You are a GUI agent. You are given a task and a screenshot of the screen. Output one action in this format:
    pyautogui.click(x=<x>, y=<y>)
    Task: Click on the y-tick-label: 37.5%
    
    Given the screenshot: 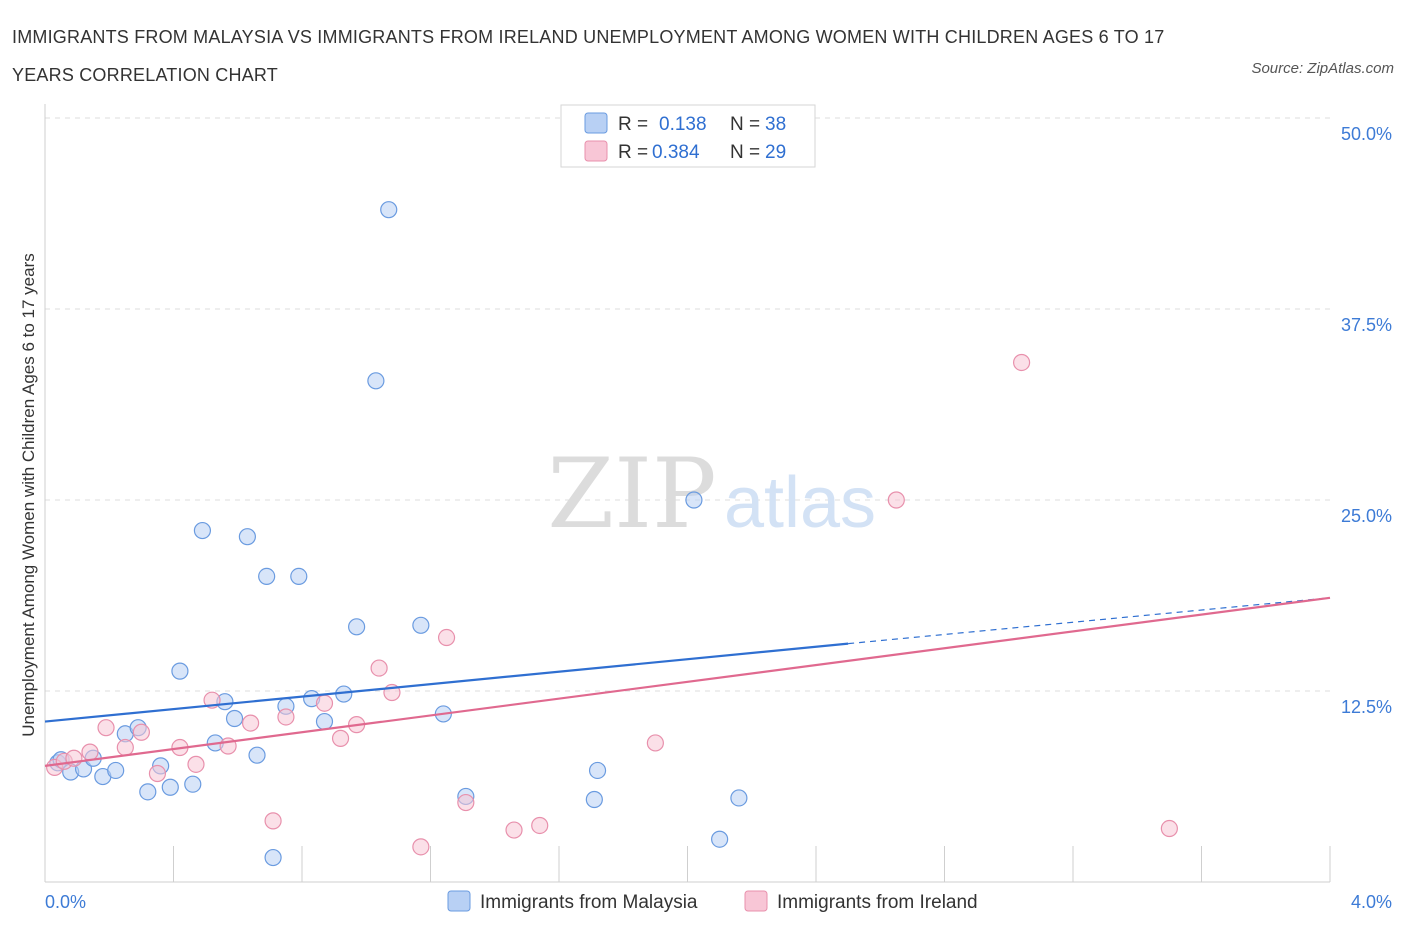 What is the action you would take?
    pyautogui.click(x=1366, y=325)
    